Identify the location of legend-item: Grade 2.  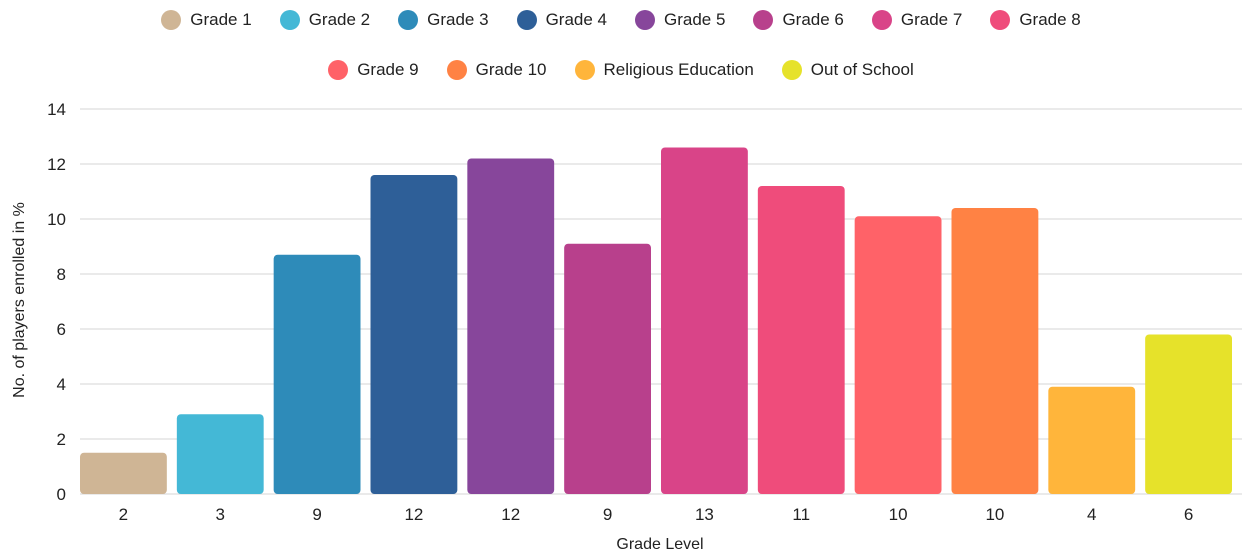
(325, 20).